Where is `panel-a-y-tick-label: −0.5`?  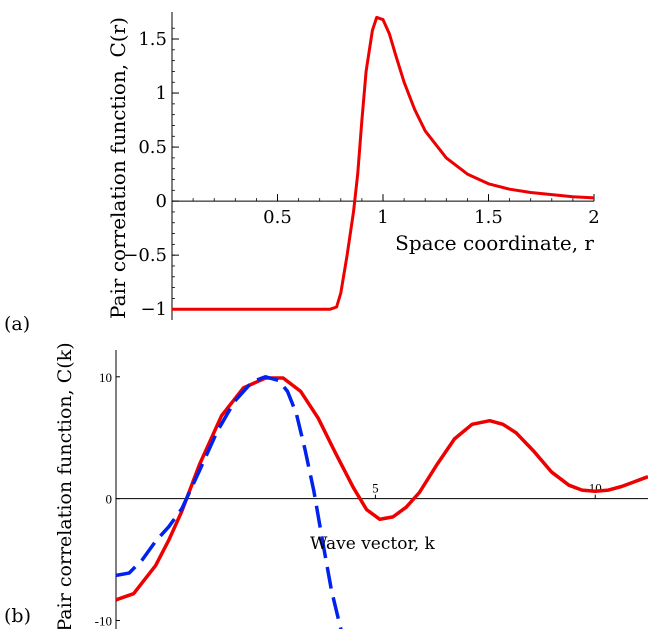
panel-a-y-tick-label: −0.5 is located at coordinates (145, 255).